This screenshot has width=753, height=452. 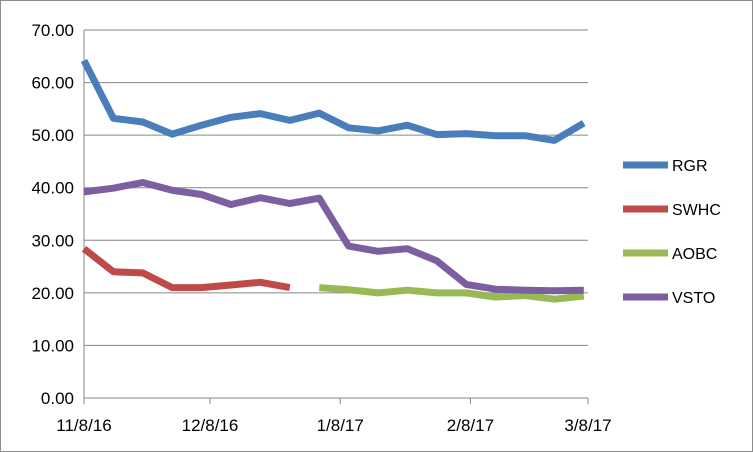 I want to click on y-tick-label: 0.00, so click(x=57, y=398).